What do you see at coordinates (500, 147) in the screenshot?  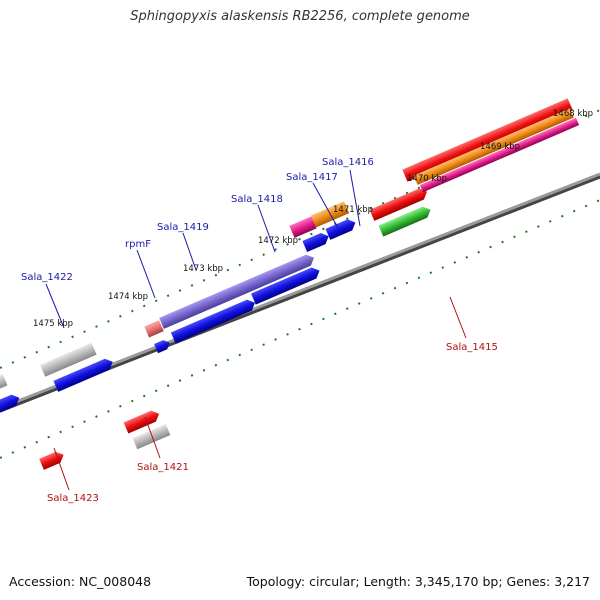 I see `kbp-label: 1469 kbp` at bounding box center [500, 147].